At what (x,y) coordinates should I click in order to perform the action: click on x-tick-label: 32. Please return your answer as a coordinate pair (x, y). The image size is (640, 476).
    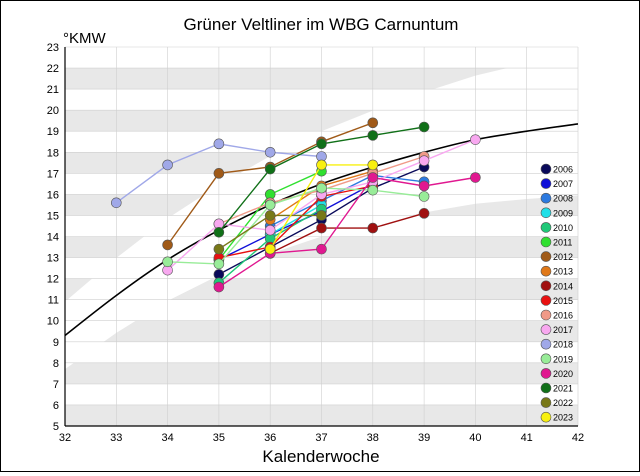
    Looking at the image, I should click on (65, 438).